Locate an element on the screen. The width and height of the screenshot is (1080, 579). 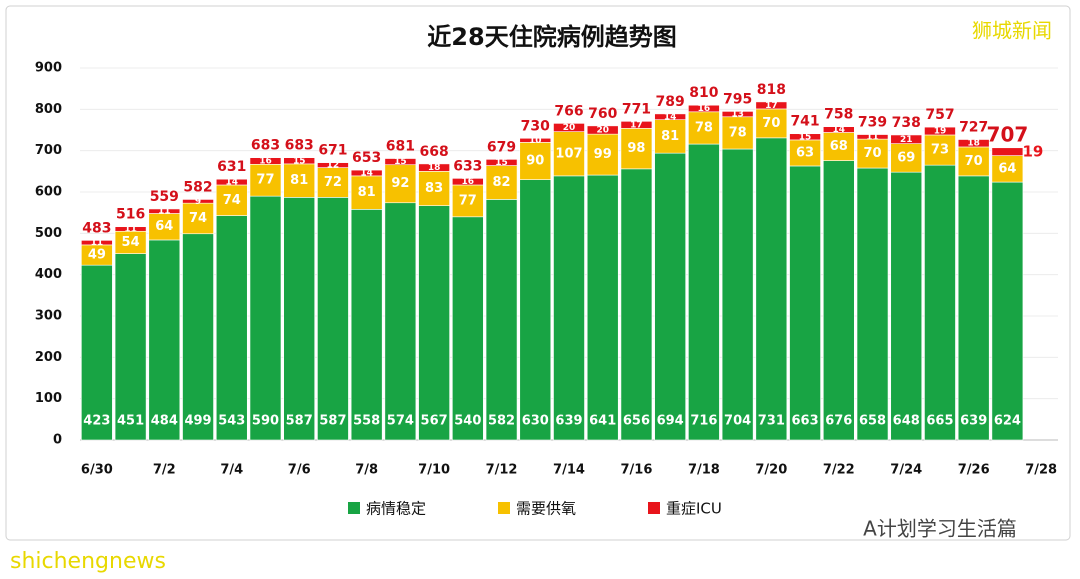
legend-label: 需要供氧 is located at coordinates (546, 509).